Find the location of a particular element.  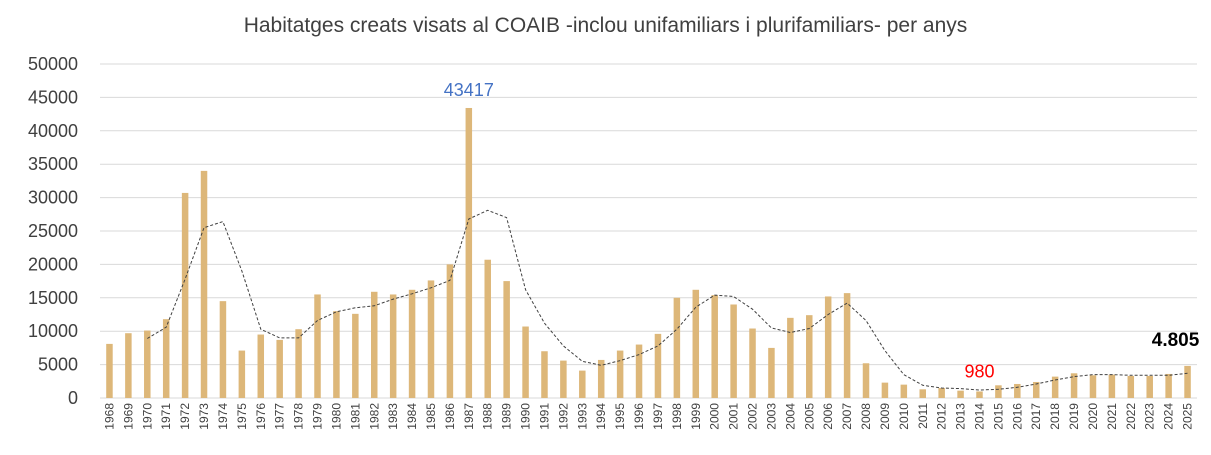

bar-1985 is located at coordinates (431, 339).